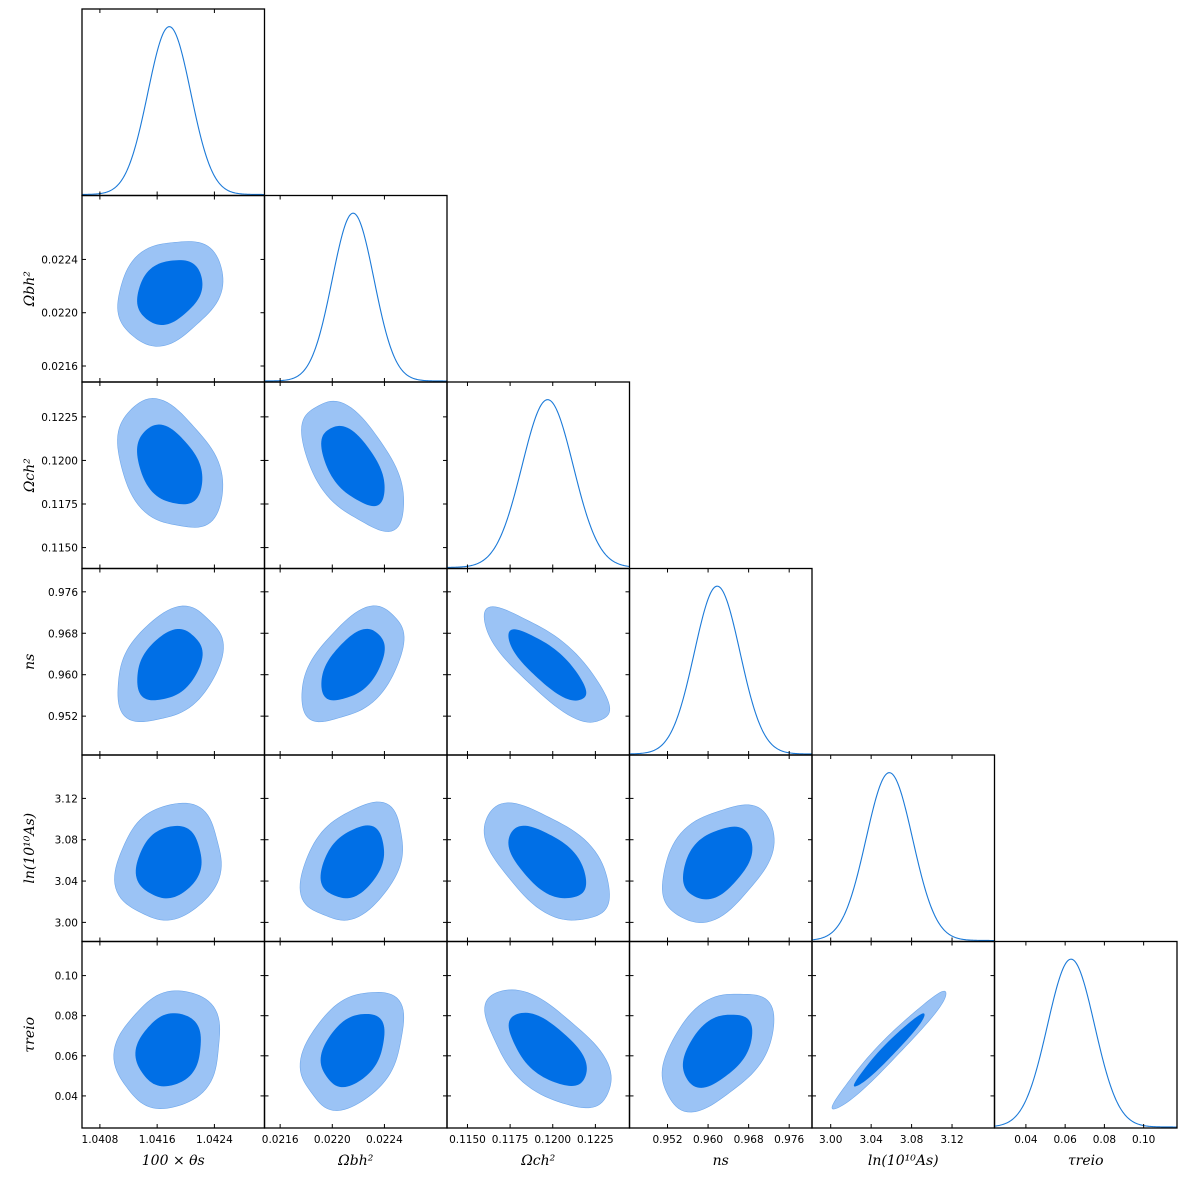  I want to click on panel-tau_reio-omega_b, so click(355, 1034).